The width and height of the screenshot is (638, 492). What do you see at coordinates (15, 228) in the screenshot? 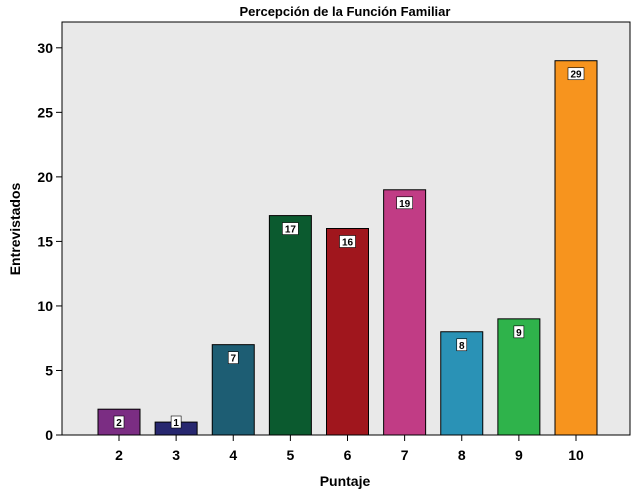
I see `y-axis-label: Entrevistados` at bounding box center [15, 228].